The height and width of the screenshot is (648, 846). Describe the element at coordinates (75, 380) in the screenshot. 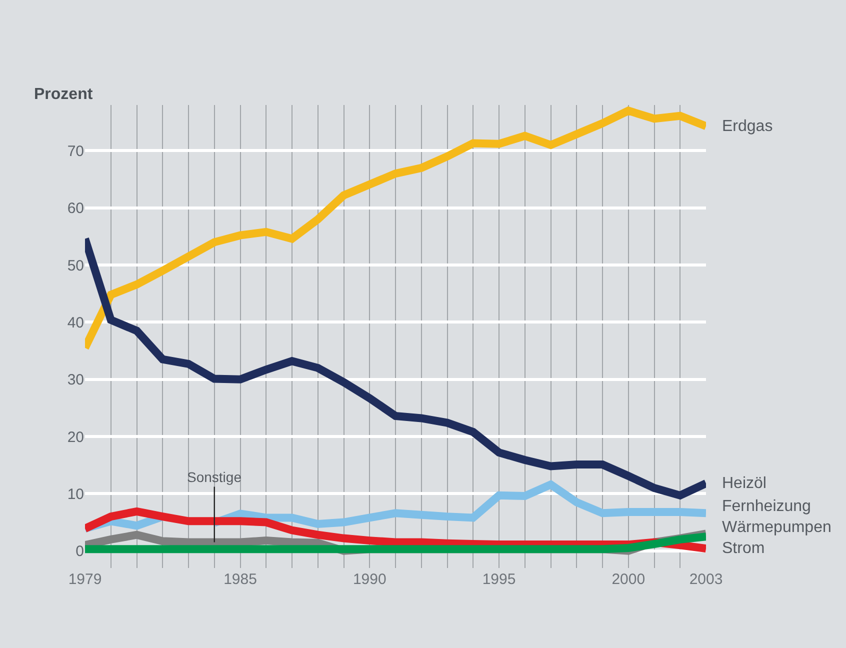

I see `y-tick-label: 30` at that location.